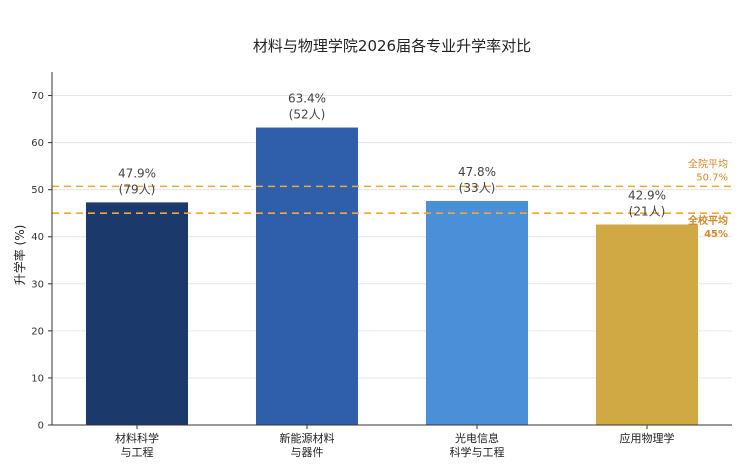 The height and width of the screenshot is (474, 750). I want to click on category-label: 新能源材料, so click(307, 438).